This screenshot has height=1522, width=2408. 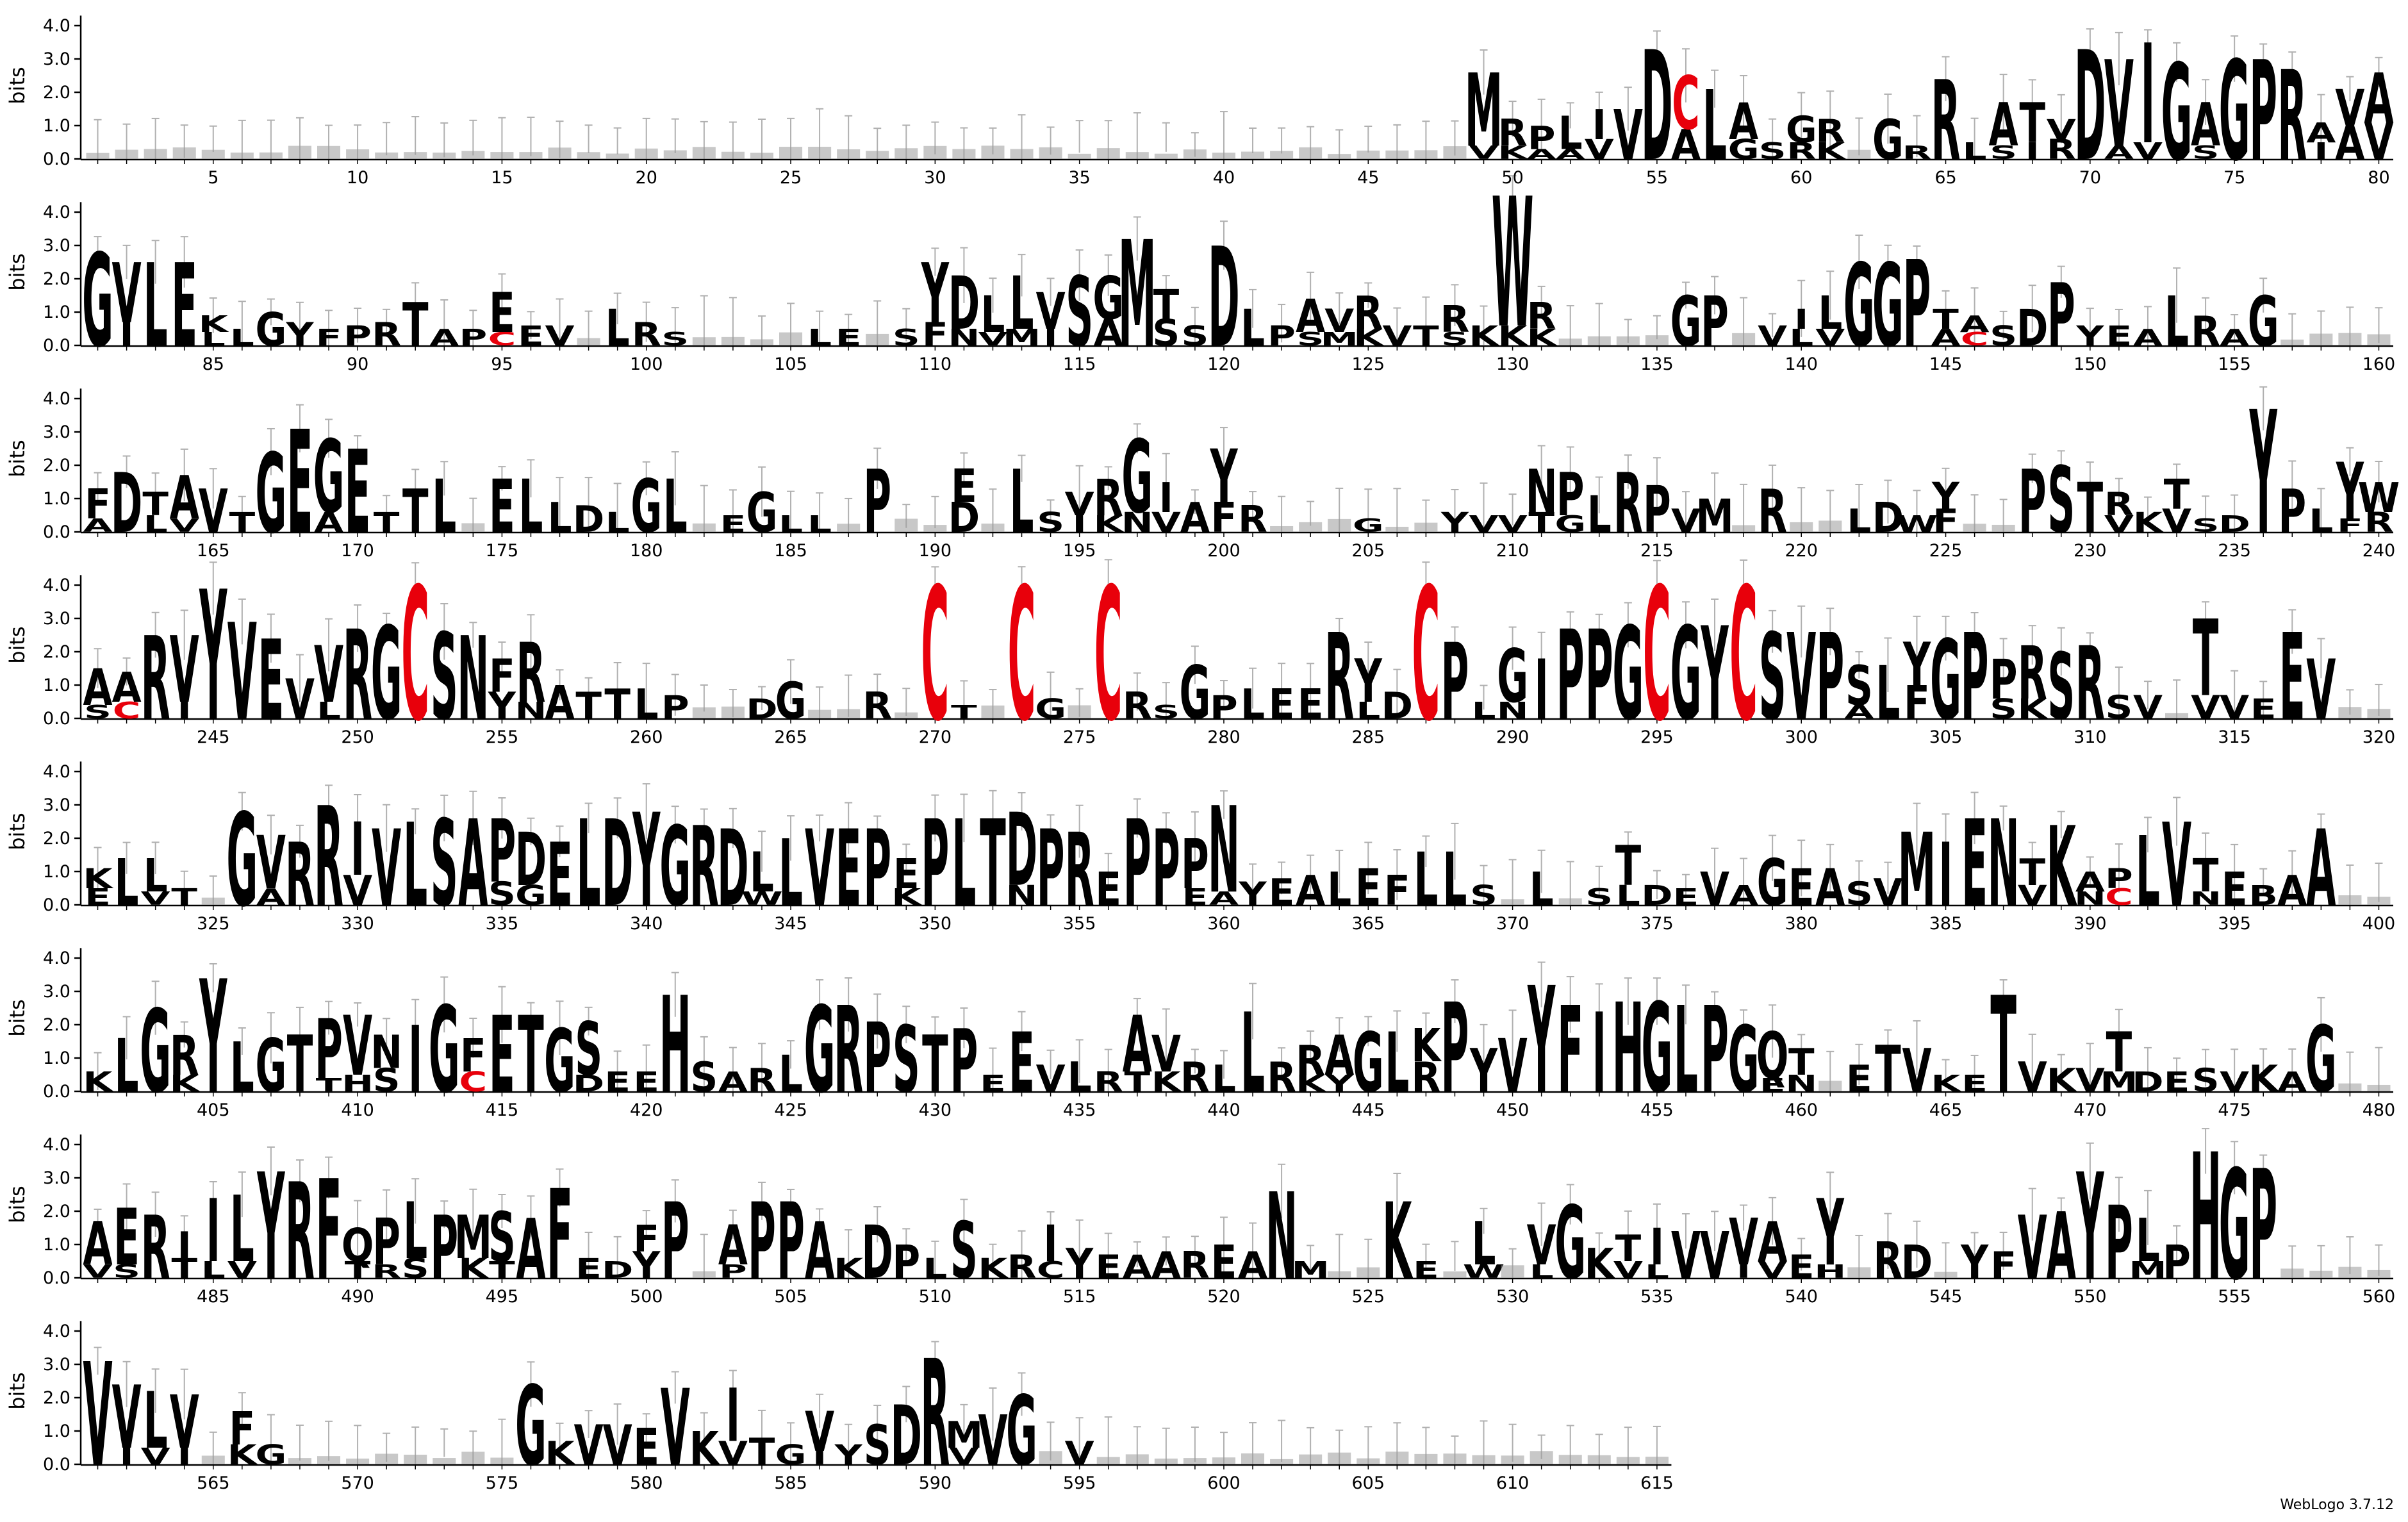 What do you see at coordinates (1917, 1262) in the screenshot?
I see `residue-D: D` at bounding box center [1917, 1262].